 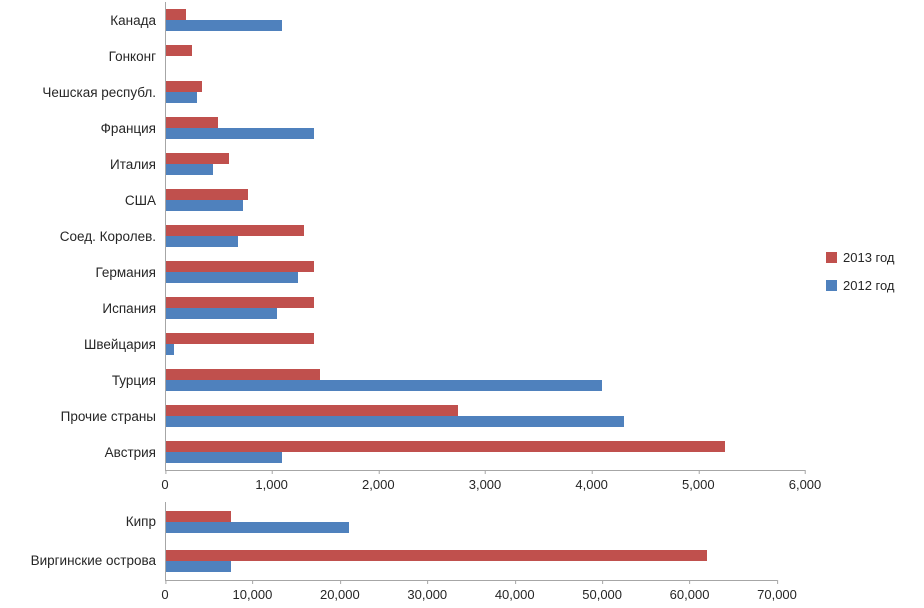 What do you see at coordinates (869, 257) in the screenshot?
I see `legend-label-2013: 2013 год` at bounding box center [869, 257].